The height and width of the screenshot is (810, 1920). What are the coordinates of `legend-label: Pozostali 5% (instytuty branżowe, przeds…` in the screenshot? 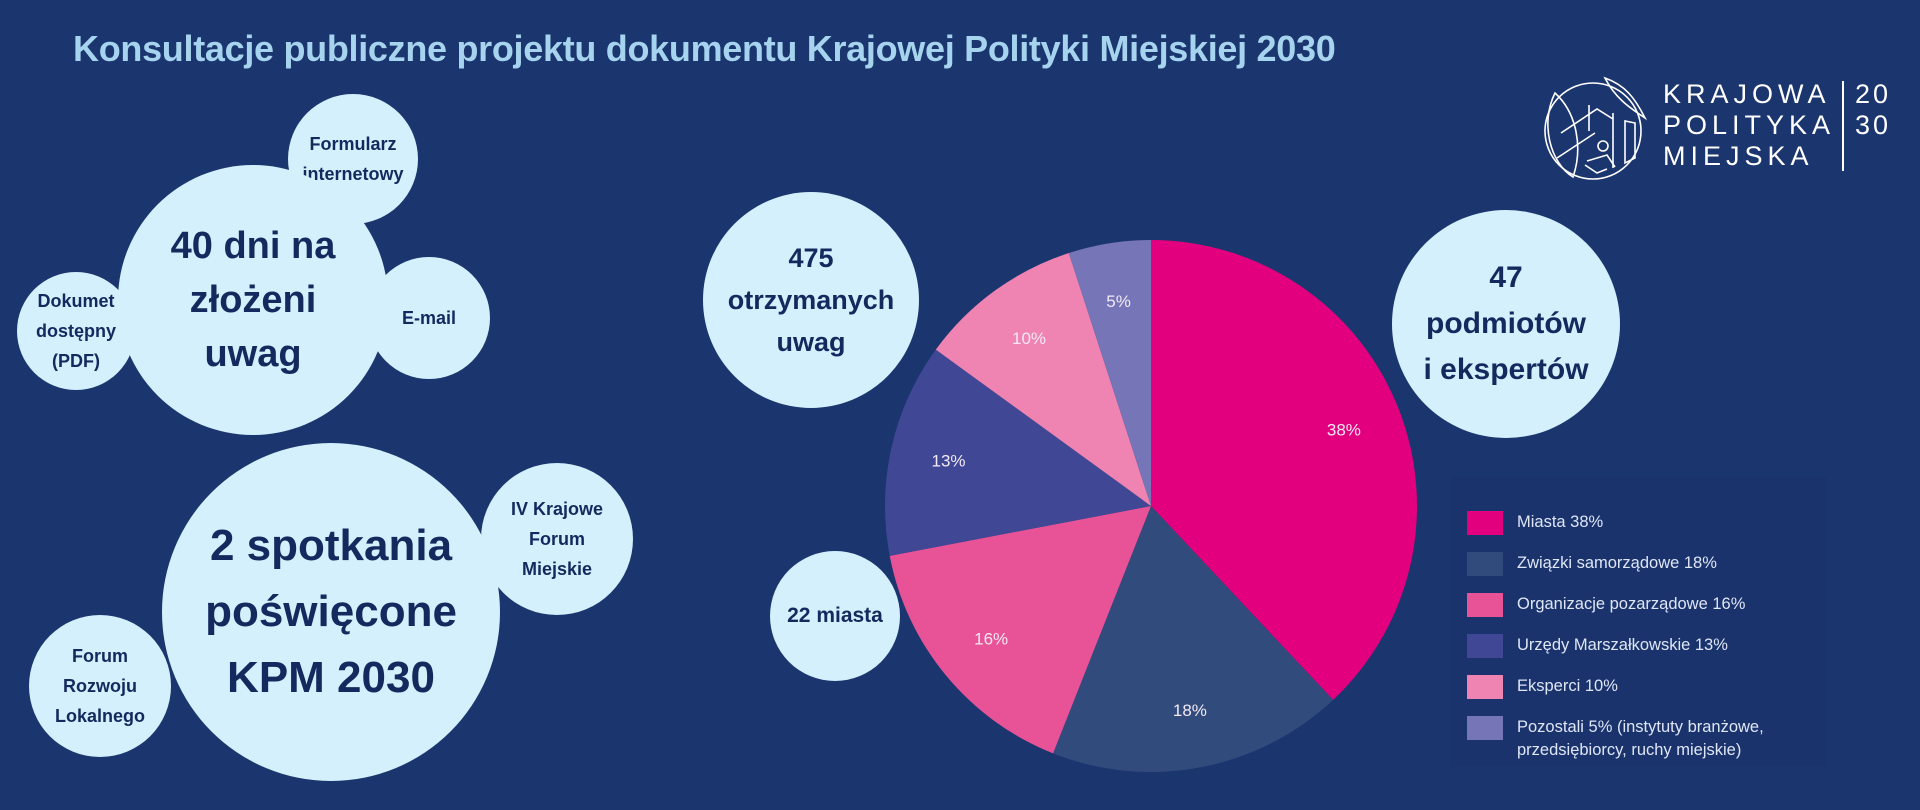 It's located at (1640, 738).